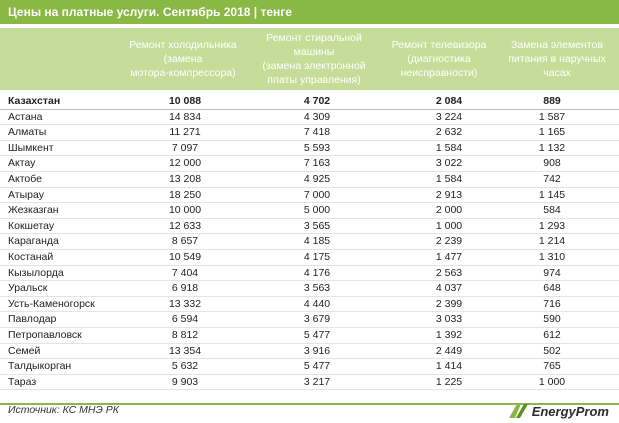 This screenshot has height=423, width=619. I want to click on row-label: Павлодар, so click(32, 319).